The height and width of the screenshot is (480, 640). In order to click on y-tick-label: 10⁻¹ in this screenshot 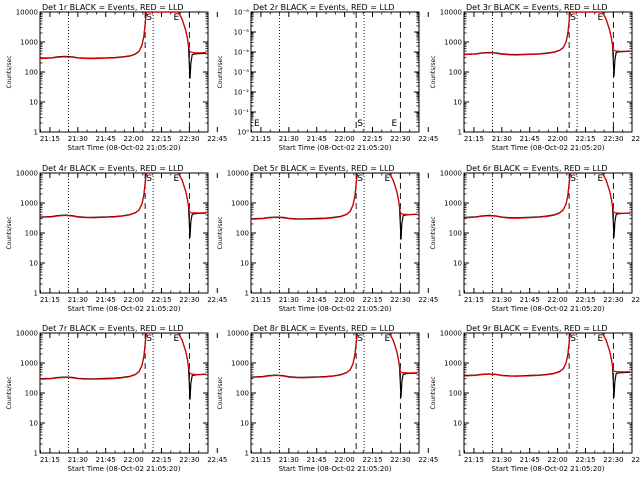, I will do `click(242, 113)`.